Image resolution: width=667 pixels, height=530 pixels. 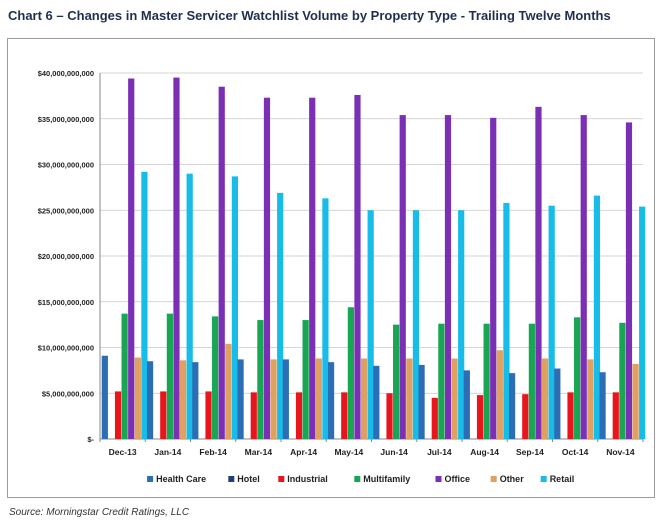 I want to click on y-tick-label: $5,000,000,000, so click(x=68, y=393).